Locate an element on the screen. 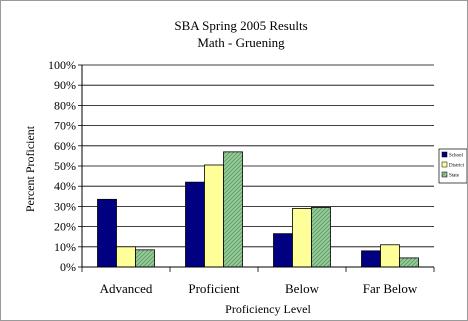 This screenshot has height=321, width=468. y-axis-label: Percent Proficient is located at coordinates (30, 168).